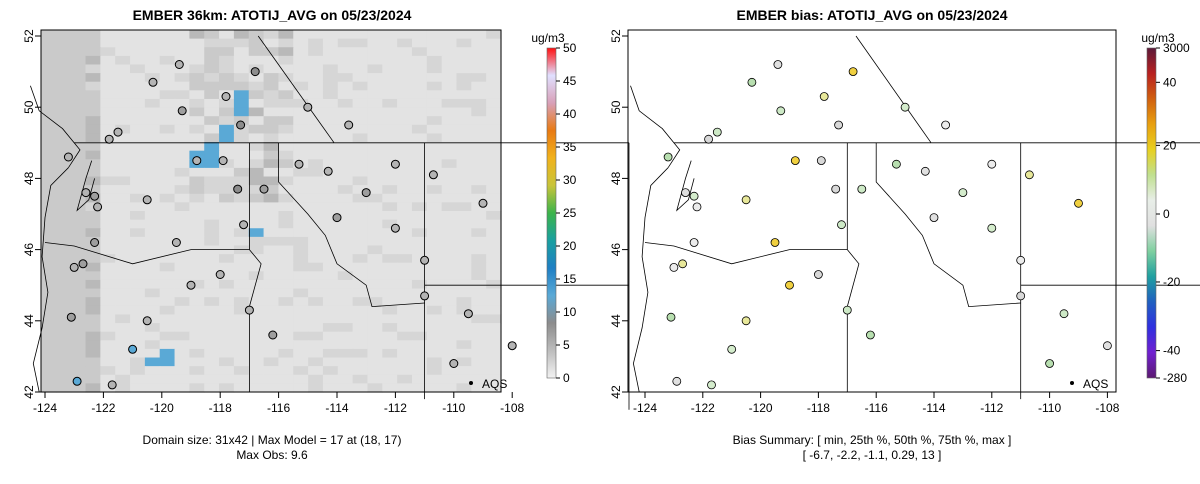 The width and height of the screenshot is (1200, 484). I want to click on border-line, so click(893, 89).